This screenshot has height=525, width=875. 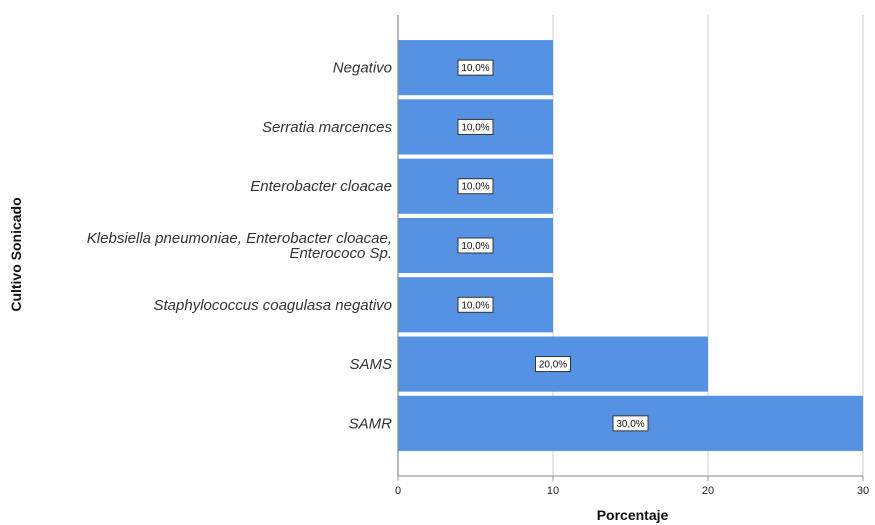 I want to click on x-tick-label: 0, so click(x=398, y=491).